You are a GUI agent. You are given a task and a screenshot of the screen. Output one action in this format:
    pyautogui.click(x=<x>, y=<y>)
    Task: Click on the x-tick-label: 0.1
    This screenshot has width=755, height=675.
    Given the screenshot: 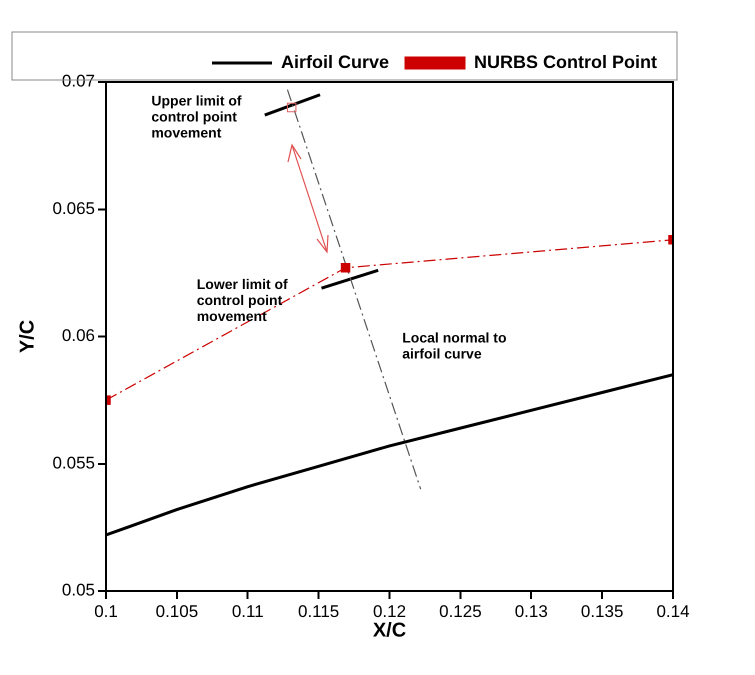 What is the action you would take?
    pyautogui.click(x=106, y=611)
    